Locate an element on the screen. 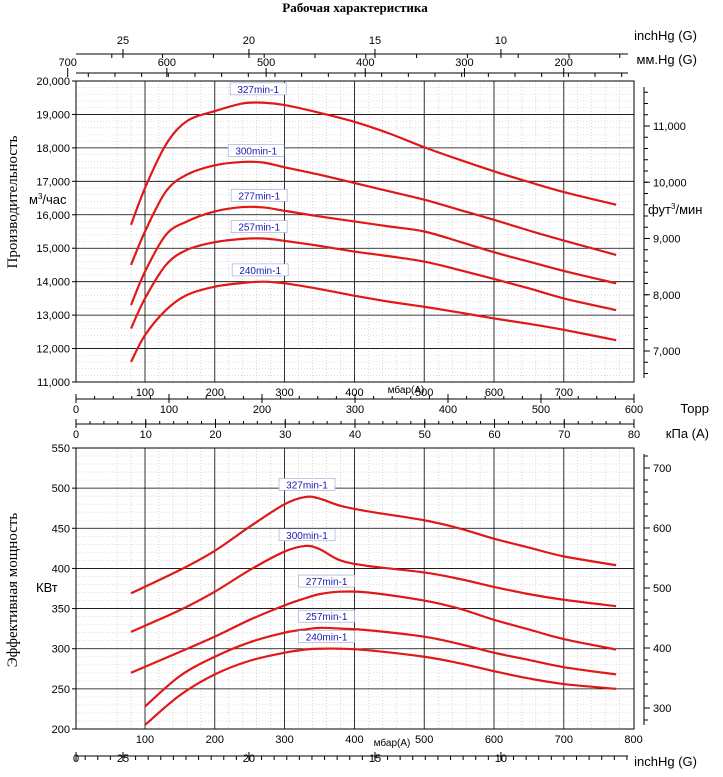 The image size is (723, 777). y-tick-label: 250 is located at coordinates (61, 690).